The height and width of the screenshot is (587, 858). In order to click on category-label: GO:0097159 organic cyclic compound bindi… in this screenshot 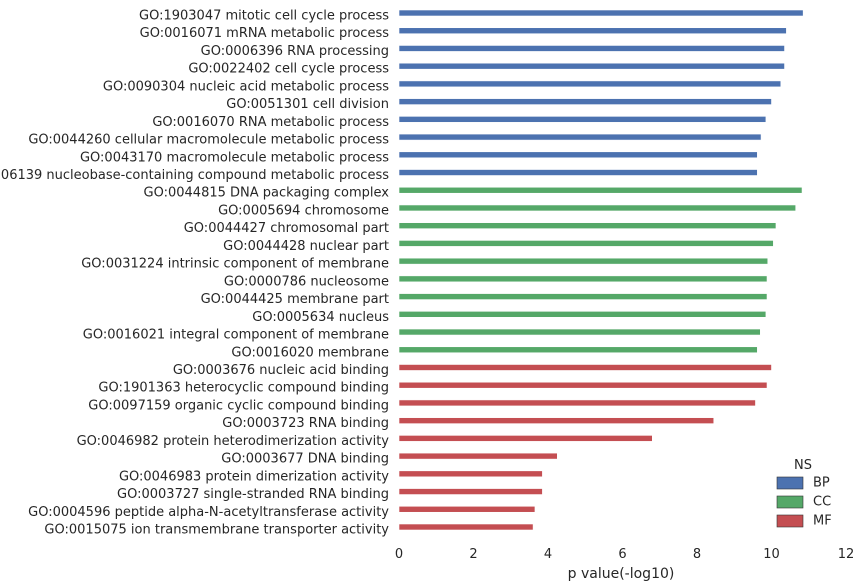, I will do `click(238, 405)`.